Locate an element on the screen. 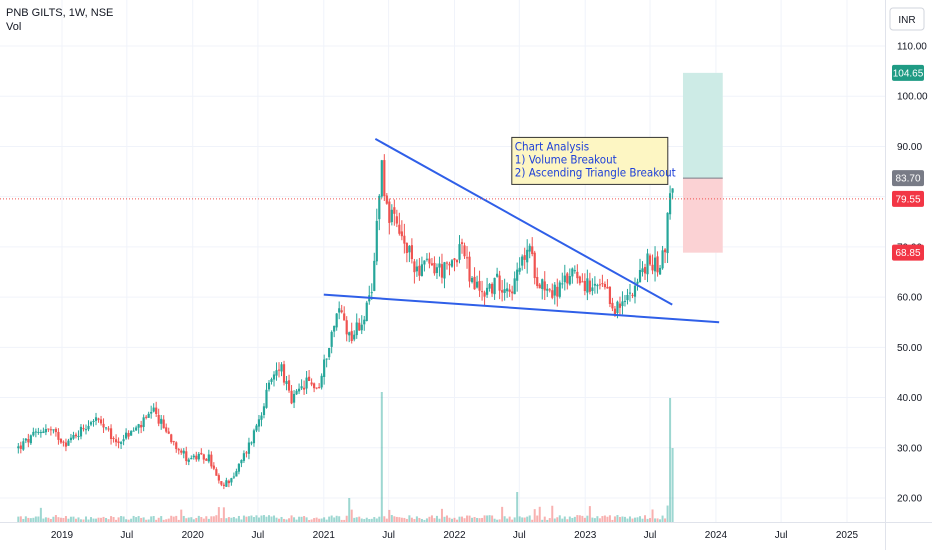 This screenshot has height=550, width=932. annotation-box is located at coordinates (590, 160).